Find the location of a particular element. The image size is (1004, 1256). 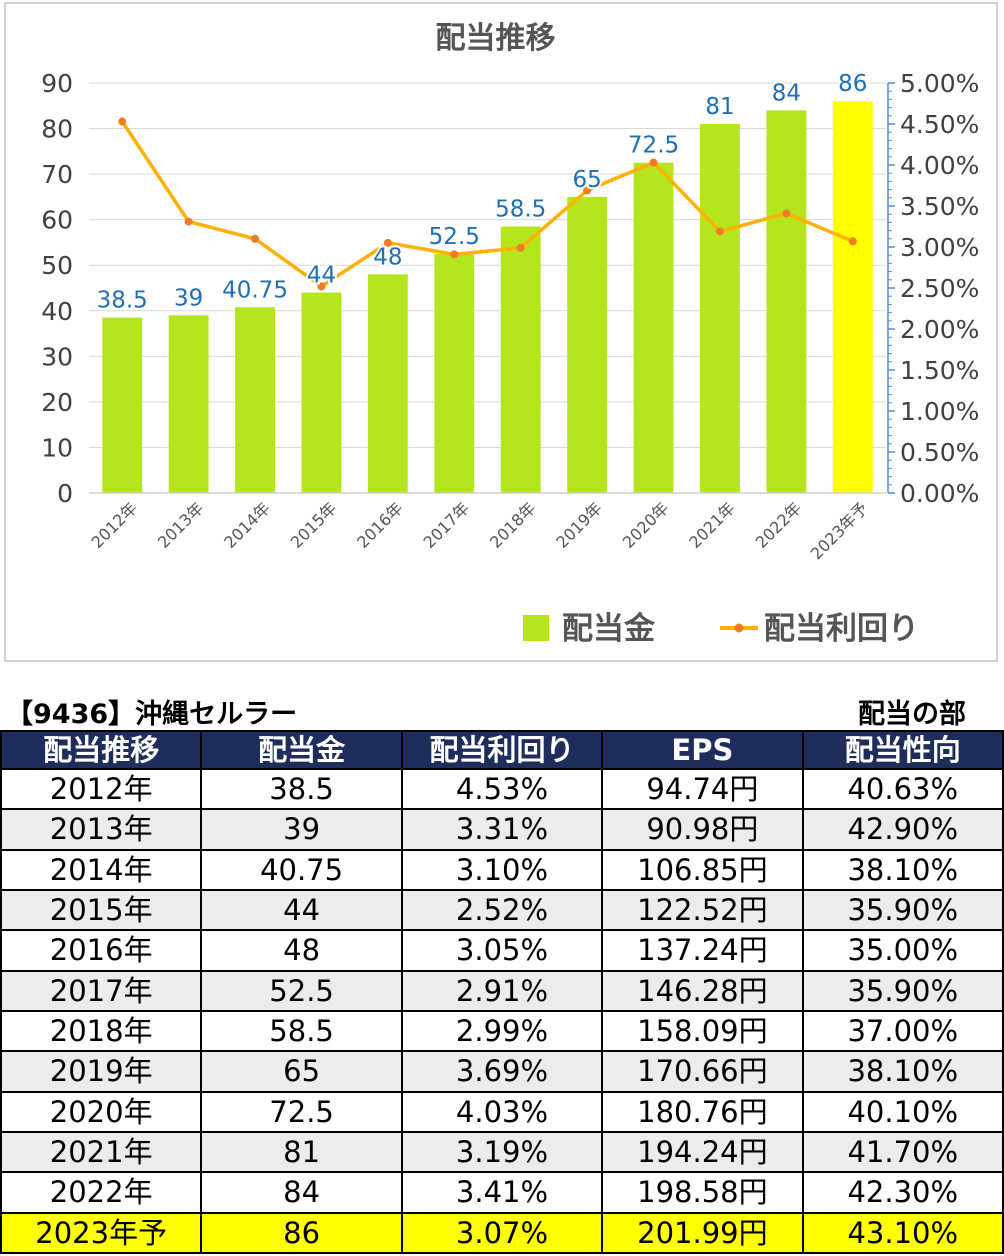

table-row: 2017年 52.5 2.91% 146.28円 35.90% is located at coordinates (502, 990).